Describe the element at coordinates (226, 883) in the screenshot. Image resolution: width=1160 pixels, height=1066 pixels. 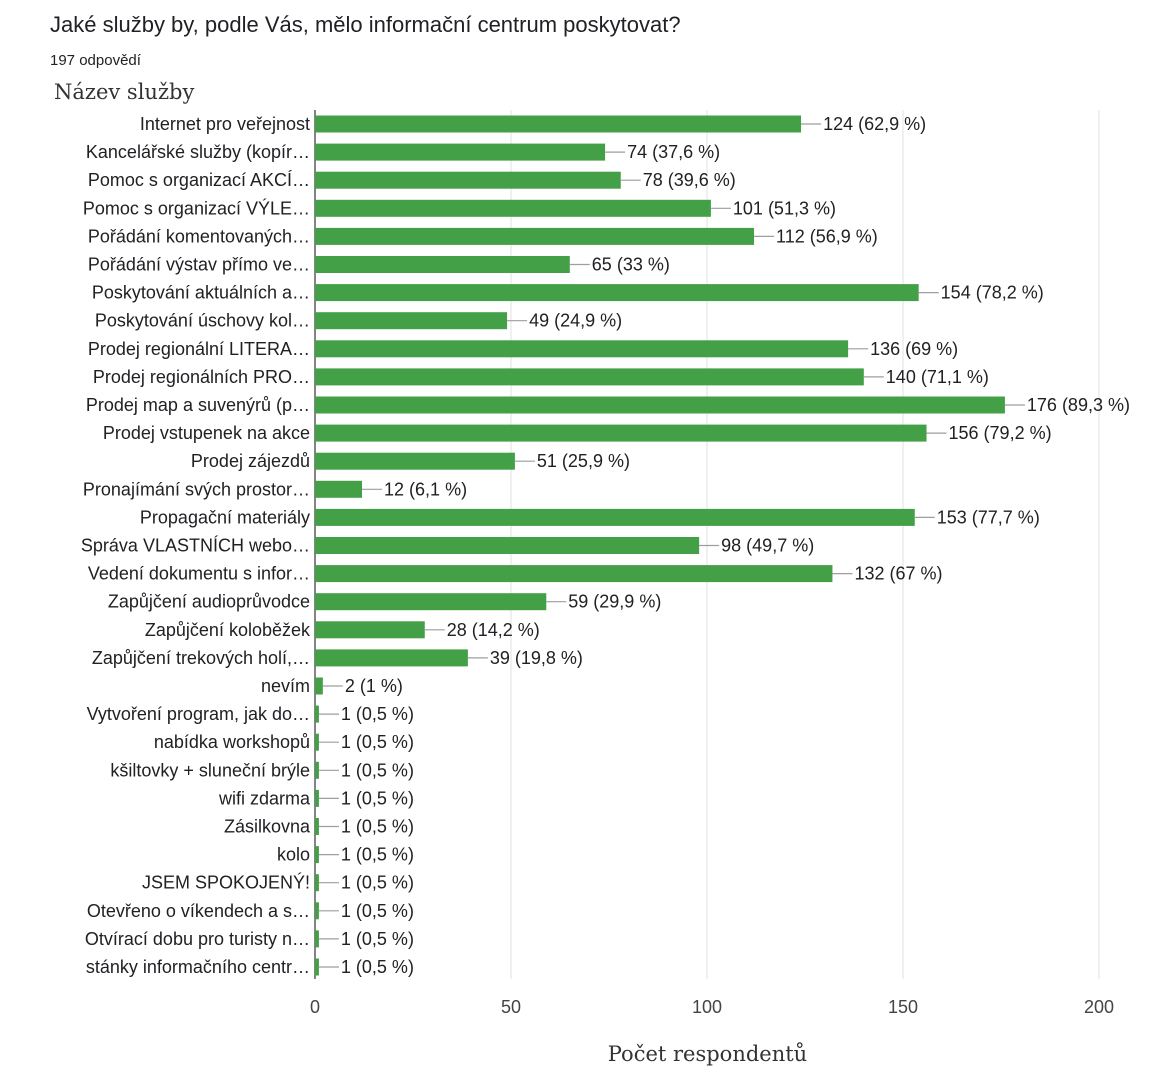
I see `category-label: JSEM SPOKOJENÝ!` at that location.